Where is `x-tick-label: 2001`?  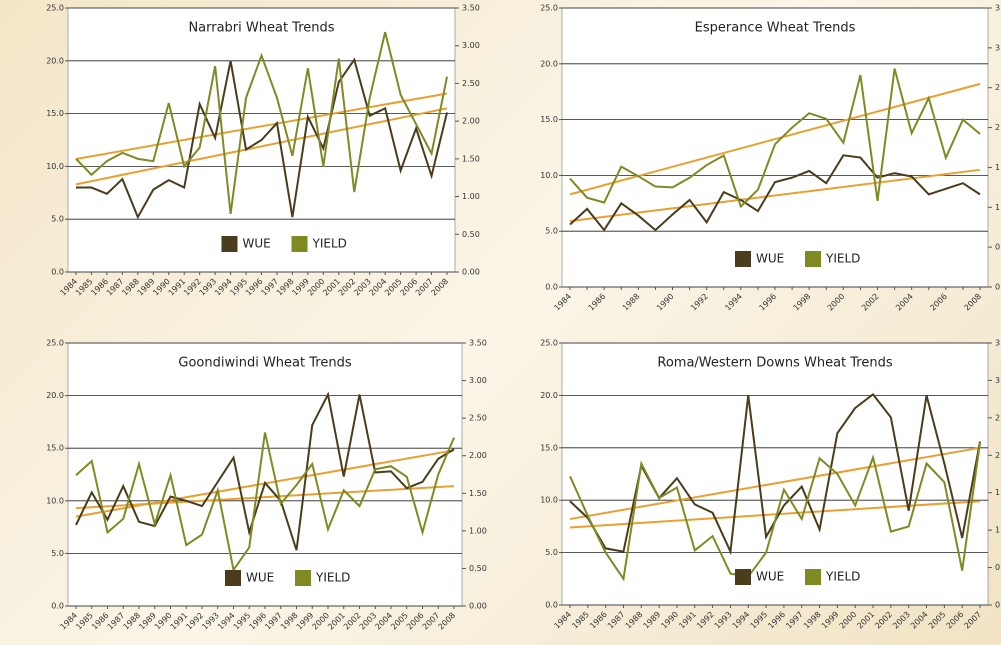
x-tick-label: 2001 is located at coordinates (865, 620).